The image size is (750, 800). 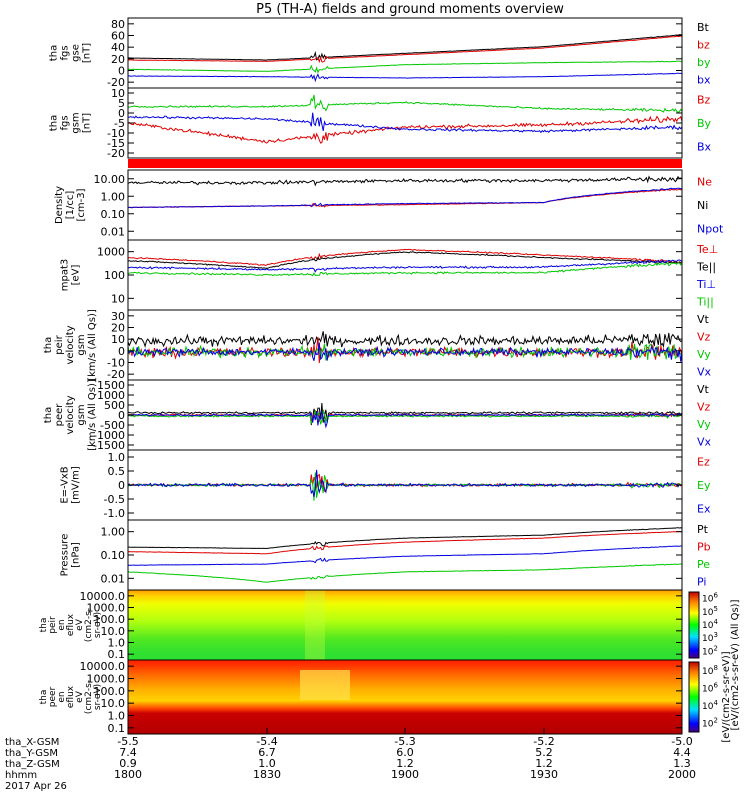 What do you see at coordinates (98, 625) in the screenshot?
I see `y-axis-label-line: sr-eV)` at bounding box center [98, 625].